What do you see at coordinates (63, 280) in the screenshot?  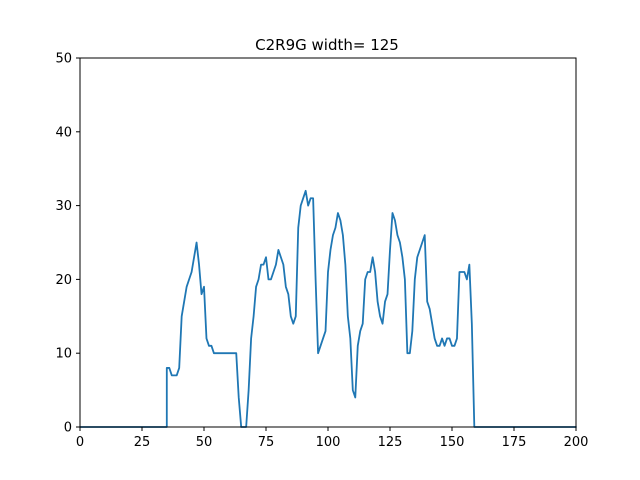 I see `y-tick-label: 20` at bounding box center [63, 280].